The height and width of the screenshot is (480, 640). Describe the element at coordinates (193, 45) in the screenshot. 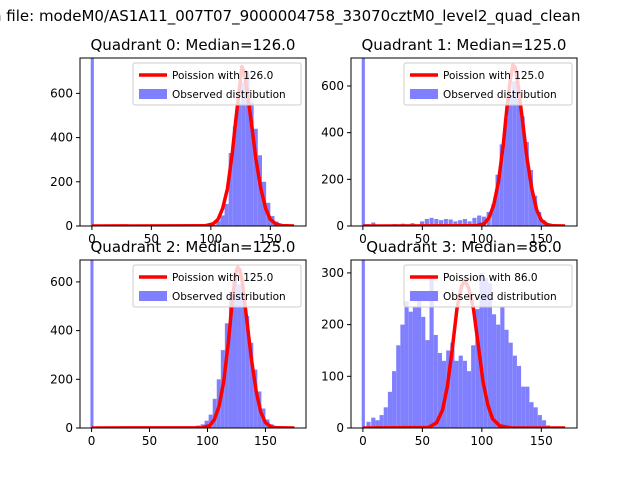

I see `quadrant-title: Quadrant 0: Median=126.0` at that location.